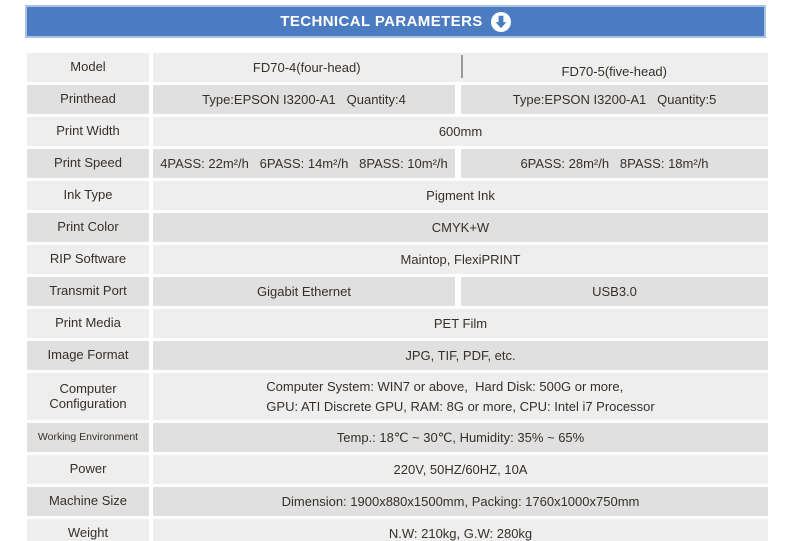 This screenshot has width=786, height=541. I want to click on row-values: PET Film, so click(460, 323).